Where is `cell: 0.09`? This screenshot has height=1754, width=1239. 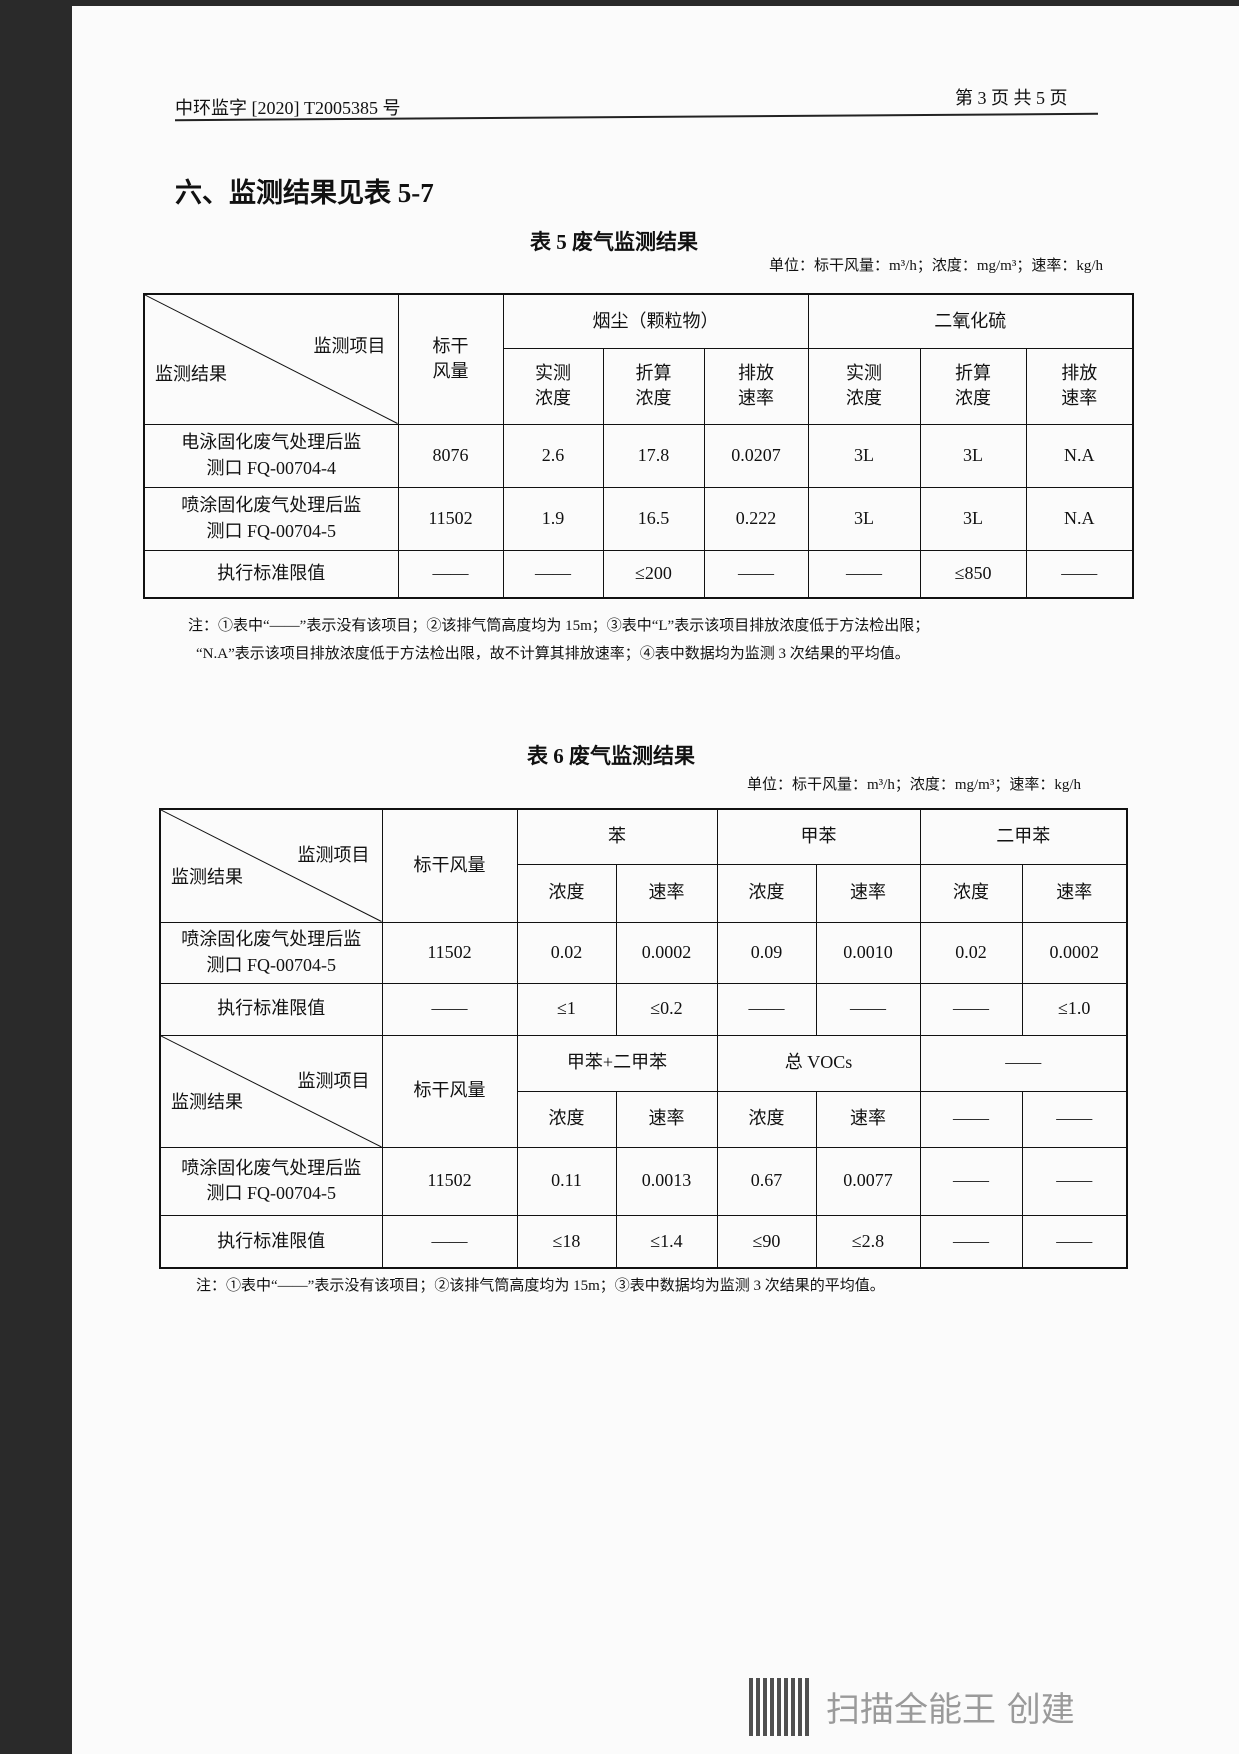 cell: 0.09 is located at coordinates (766, 952).